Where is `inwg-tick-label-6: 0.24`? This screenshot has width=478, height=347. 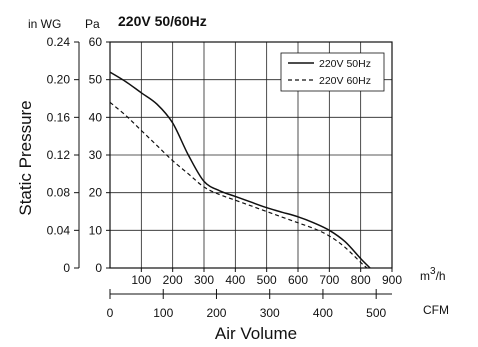
inwg-tick-label-6: 0.24 is located at coordinates (59, 42).